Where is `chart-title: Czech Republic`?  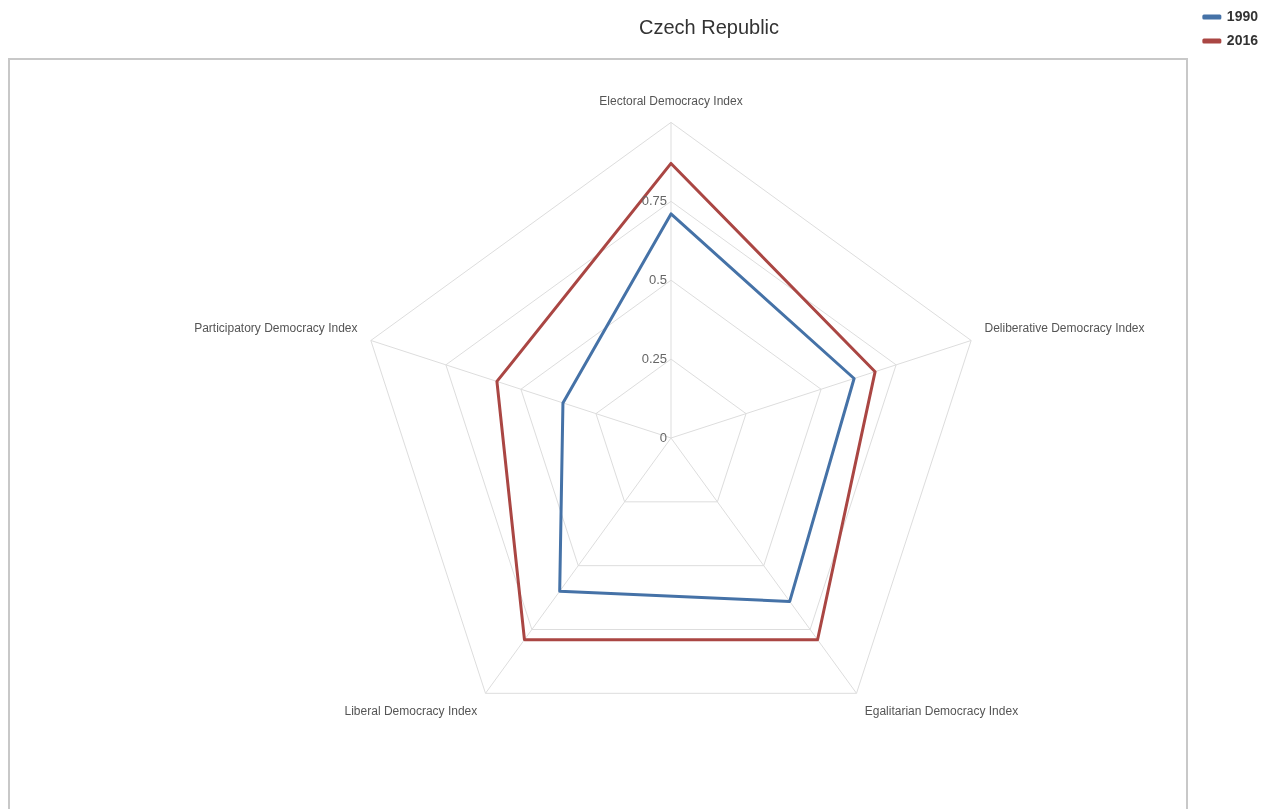 chart-title: Czech Republic is located at coordinates (709, 26).